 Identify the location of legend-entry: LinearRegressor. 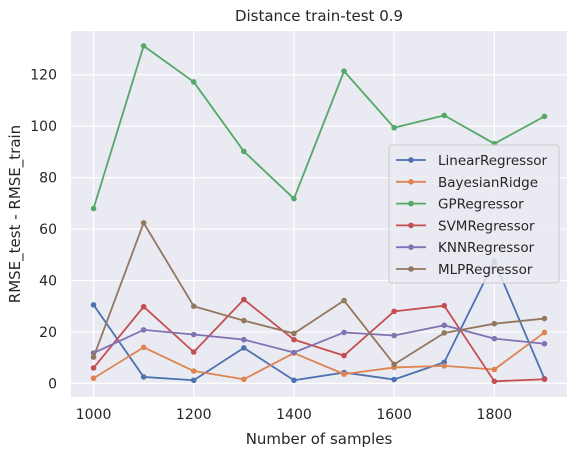
(471, 161).